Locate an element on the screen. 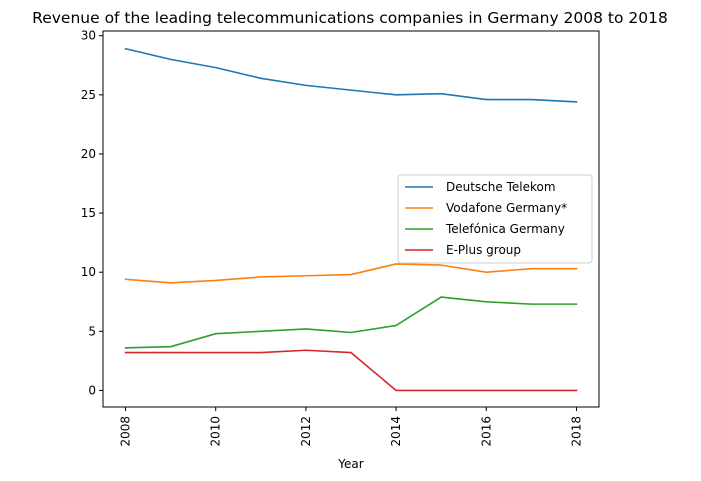 The width and height of the screenshot is (701, 481). x-axis-label: Year is located at coordinates (350, 464).